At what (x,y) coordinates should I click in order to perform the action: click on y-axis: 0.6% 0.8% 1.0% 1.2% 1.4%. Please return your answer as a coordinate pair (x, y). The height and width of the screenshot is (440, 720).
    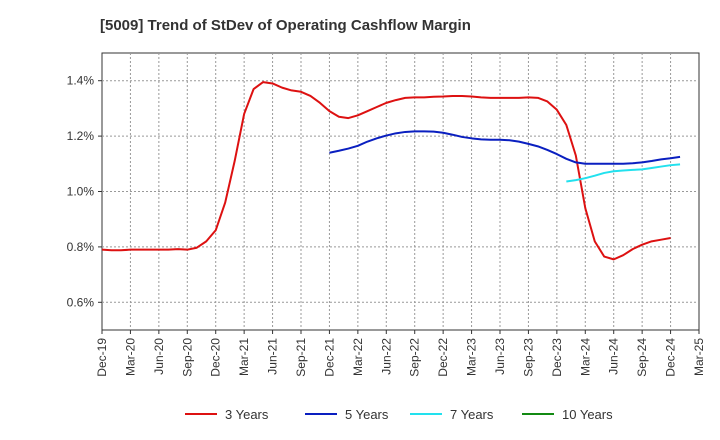
    Looking at the image, I should click on (84, 191).